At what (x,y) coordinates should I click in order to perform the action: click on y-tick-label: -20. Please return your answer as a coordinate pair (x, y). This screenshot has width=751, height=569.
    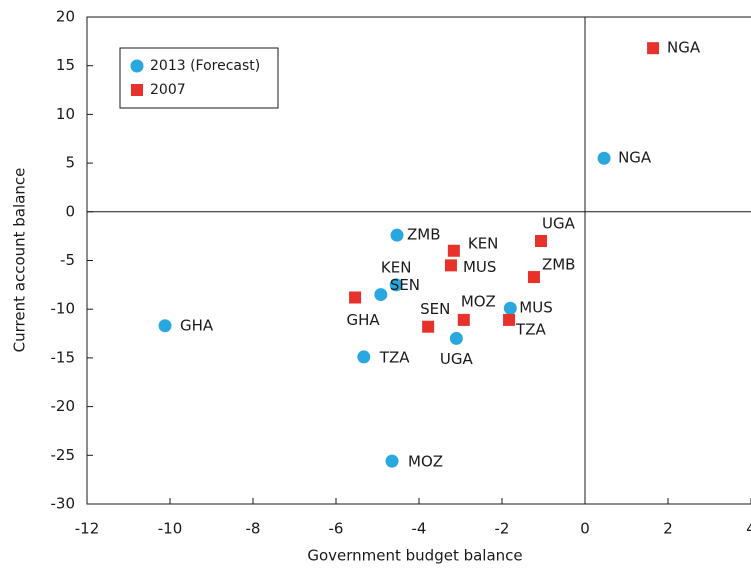
    Looking at the image, I should click on (63, 406).